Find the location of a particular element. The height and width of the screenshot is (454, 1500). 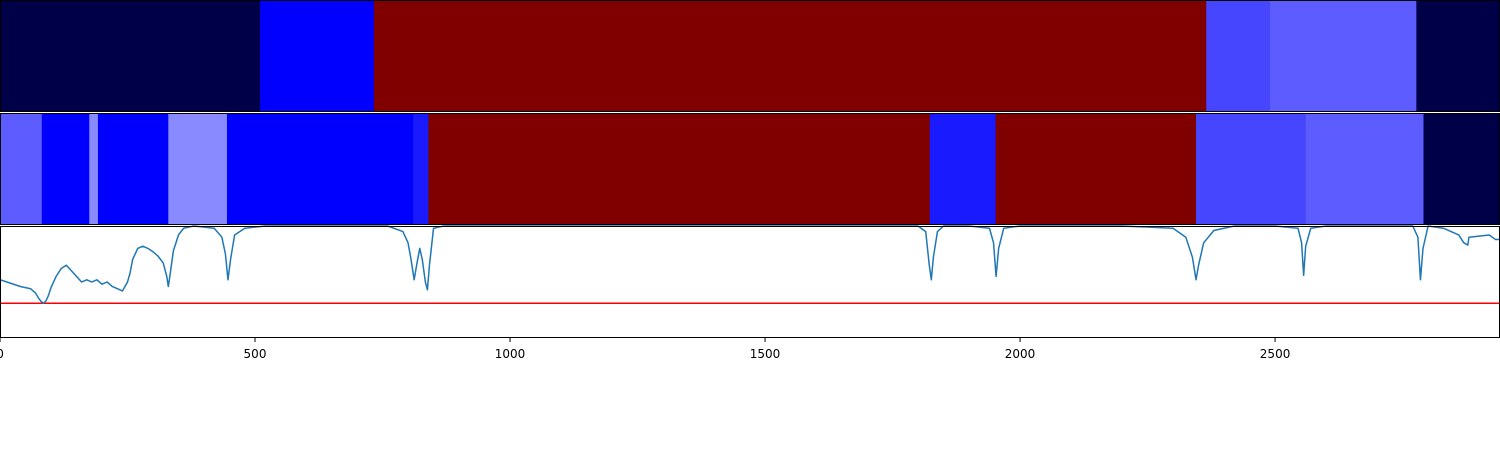

x-tick-label: 2000 is located at coordinates (1020, 354).